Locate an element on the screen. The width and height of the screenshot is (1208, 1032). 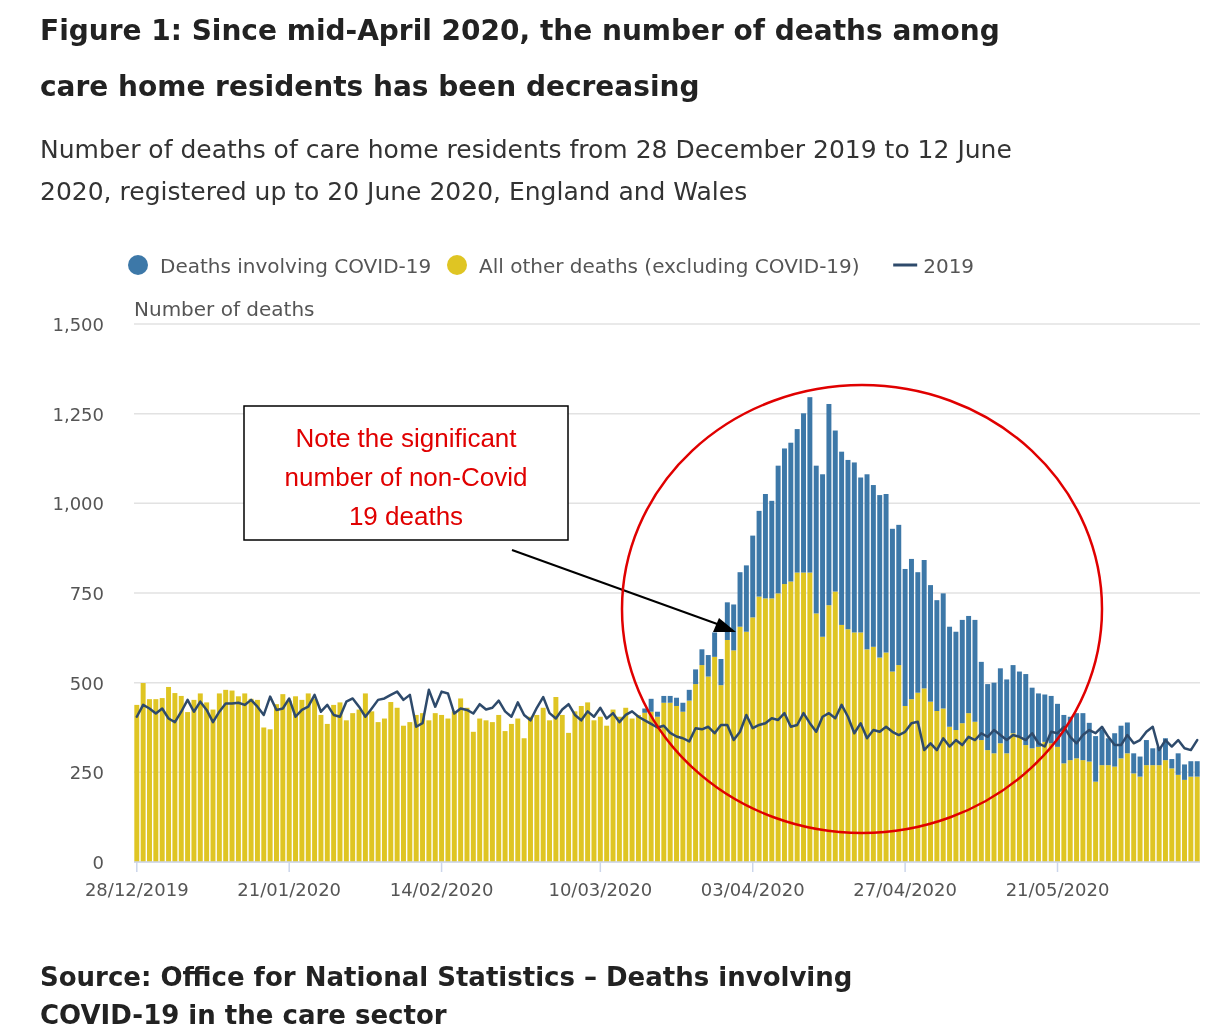
x-tick-label: 21/01/2020 is located at coordinates (289, 889).